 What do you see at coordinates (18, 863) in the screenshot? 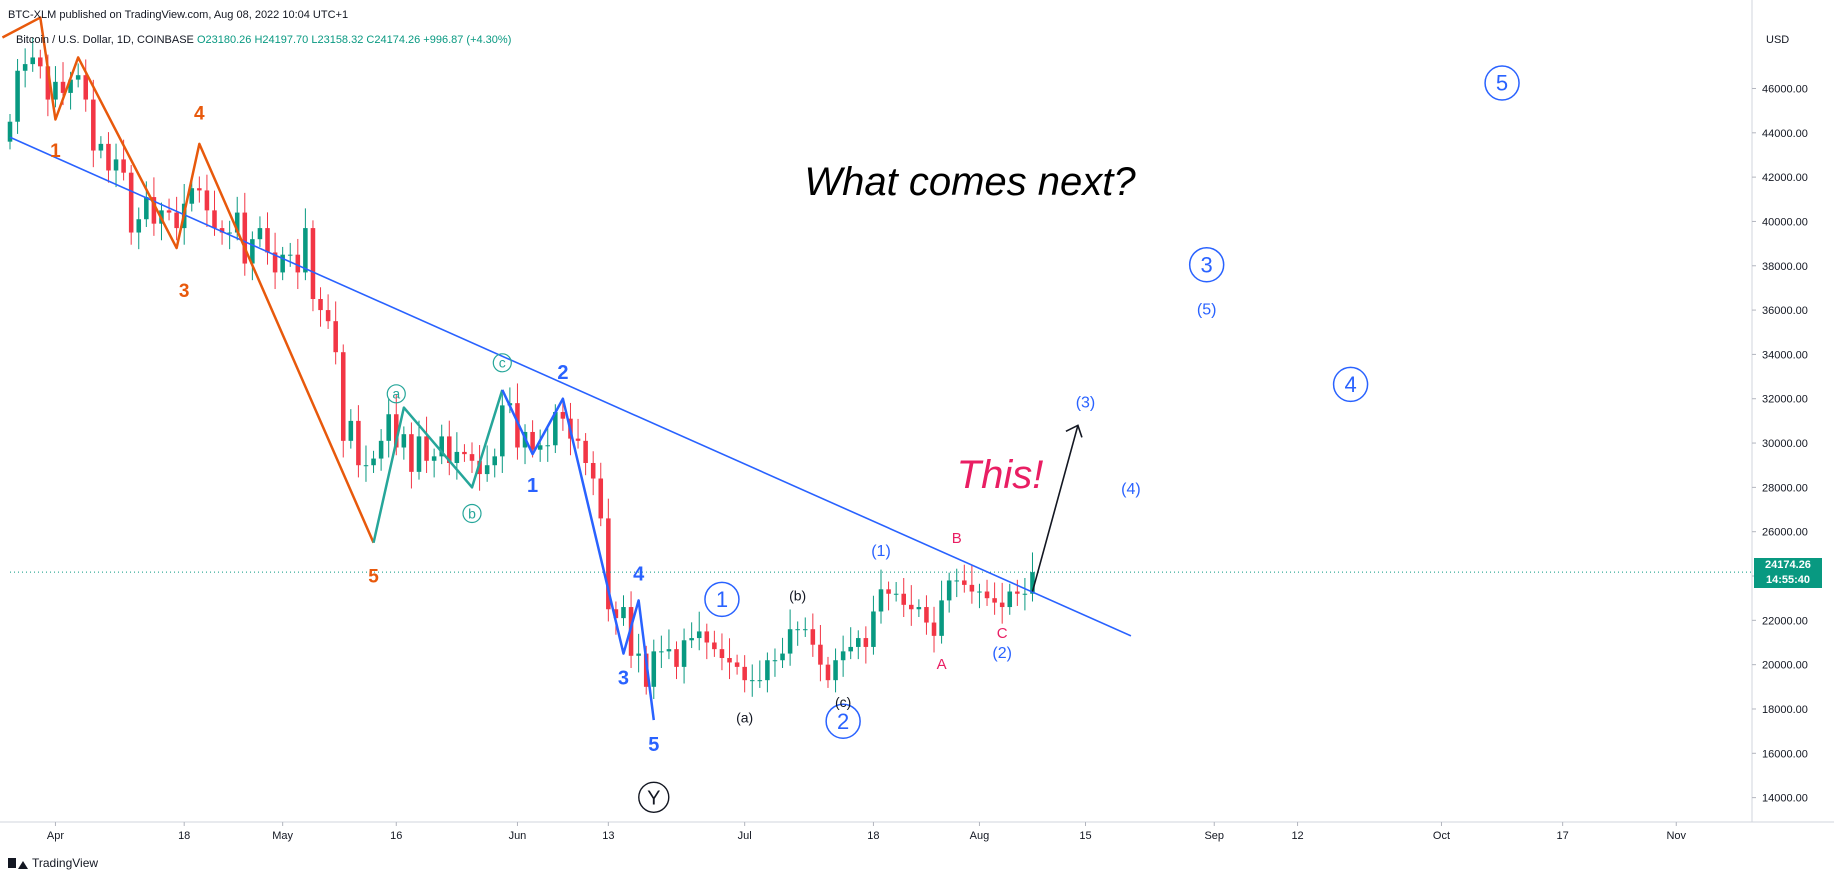
I see `tradingview-logo-icon` at bounding box center [18, 863].